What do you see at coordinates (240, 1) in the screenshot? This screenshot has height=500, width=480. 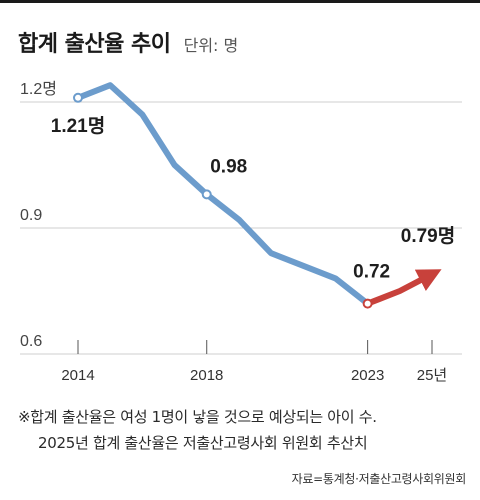 I see `top-rule` at bounding box center [240, 1].